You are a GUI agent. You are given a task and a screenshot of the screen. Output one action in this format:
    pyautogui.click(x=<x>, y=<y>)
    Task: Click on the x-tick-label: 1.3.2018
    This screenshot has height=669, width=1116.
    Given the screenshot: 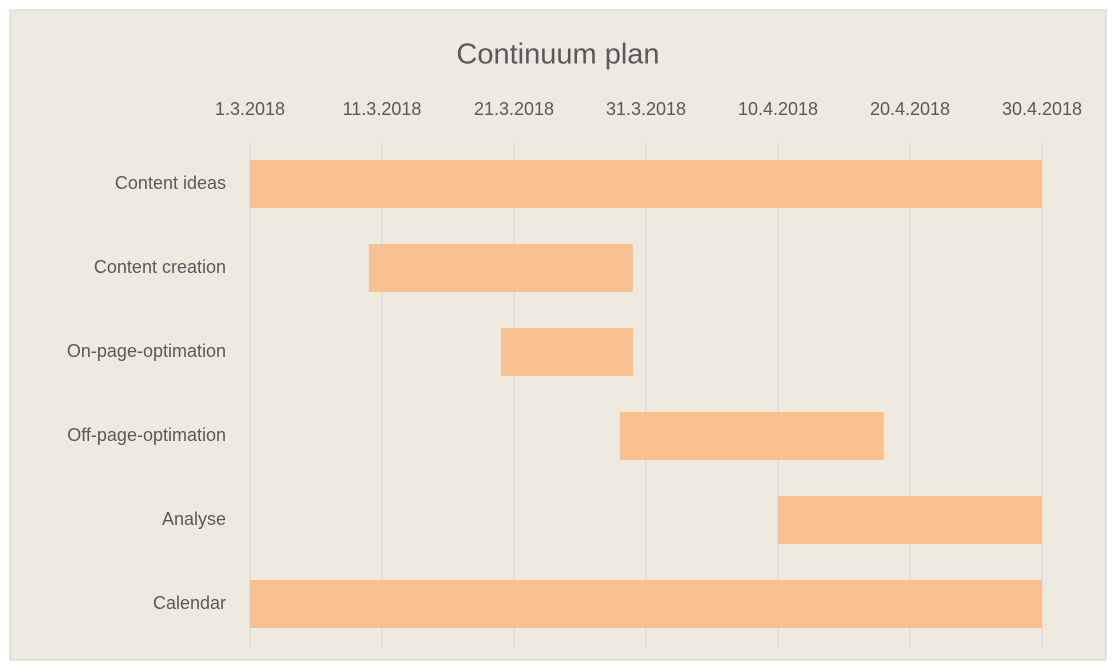 What is the action you would take?
    pyautogui.click(x=250, y=109)
    